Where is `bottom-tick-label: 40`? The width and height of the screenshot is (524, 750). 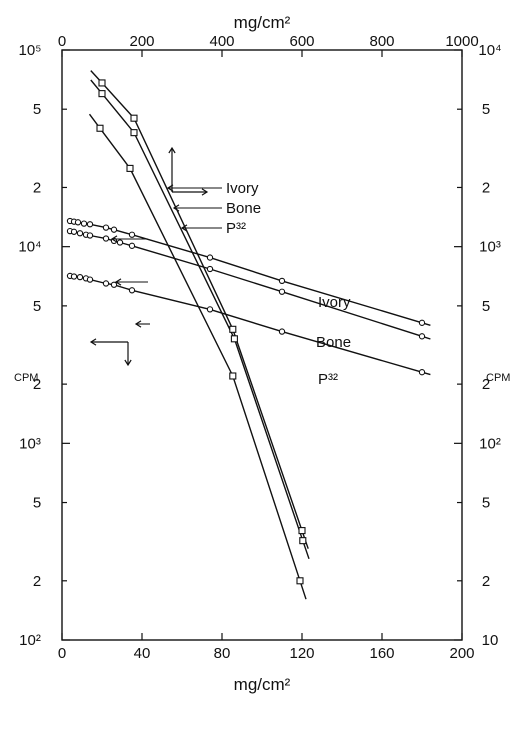 bottom-tick-label: 40 is located at coordinates (142, 653).